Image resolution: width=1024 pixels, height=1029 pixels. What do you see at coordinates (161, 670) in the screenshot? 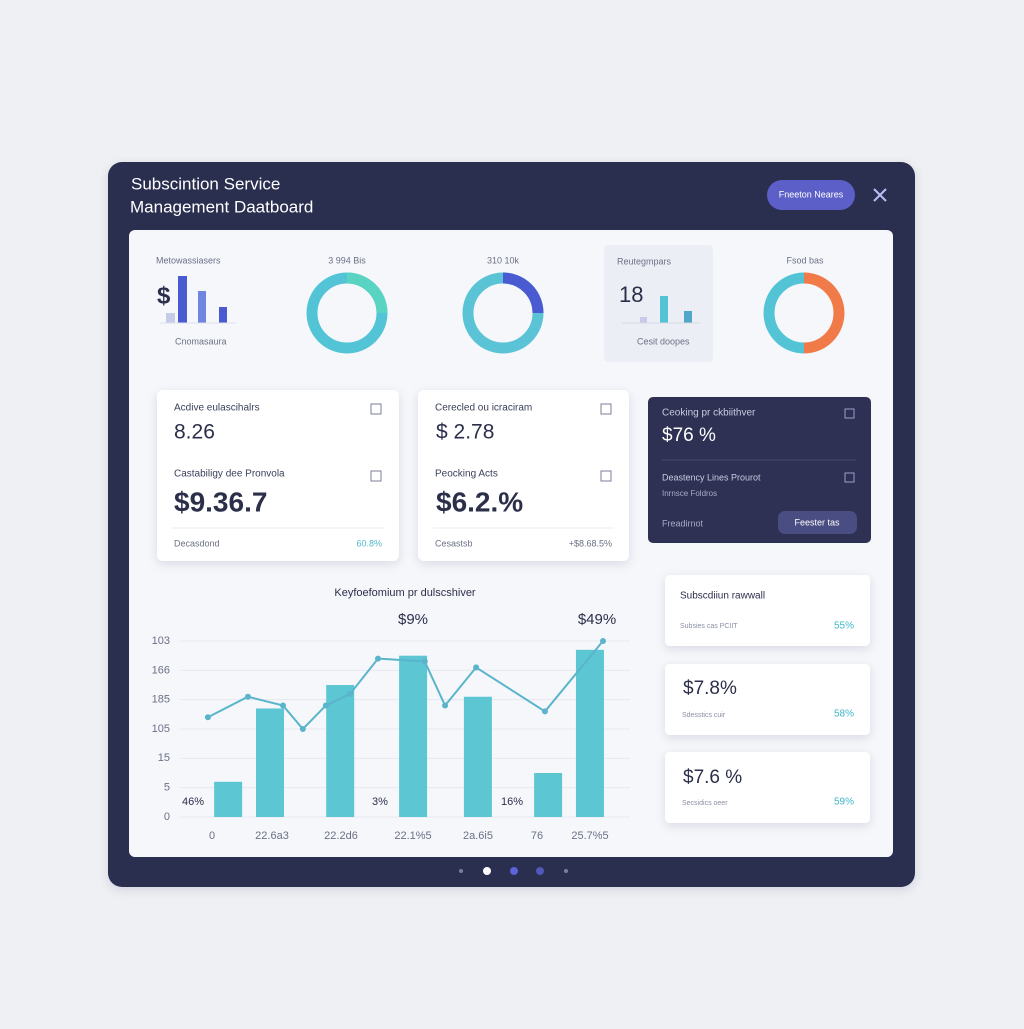
I see `y-tick-label: 166` at bounding box center [161, 670].